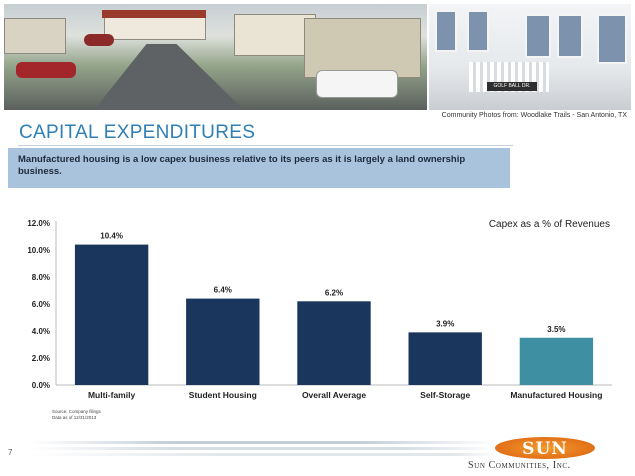 The height and width of the screenshot is (476, 635). What do you see at coordinates (334, 395) in the screenshot?
I see `category-label: Overall Average` at bounding box center [334, 395].